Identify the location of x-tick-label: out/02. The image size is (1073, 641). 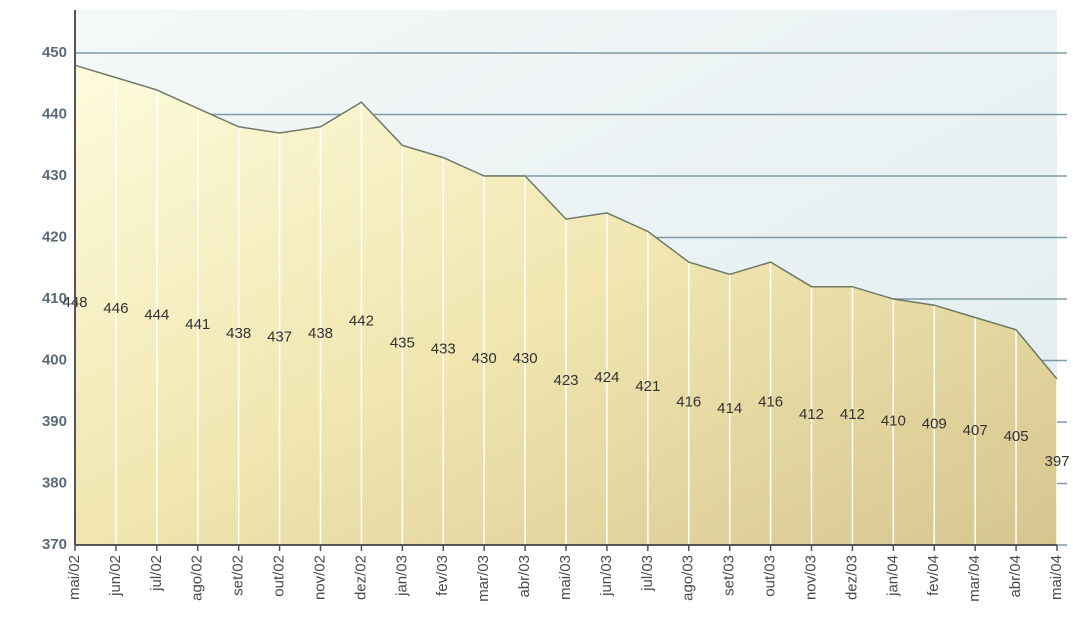
(279, 576).